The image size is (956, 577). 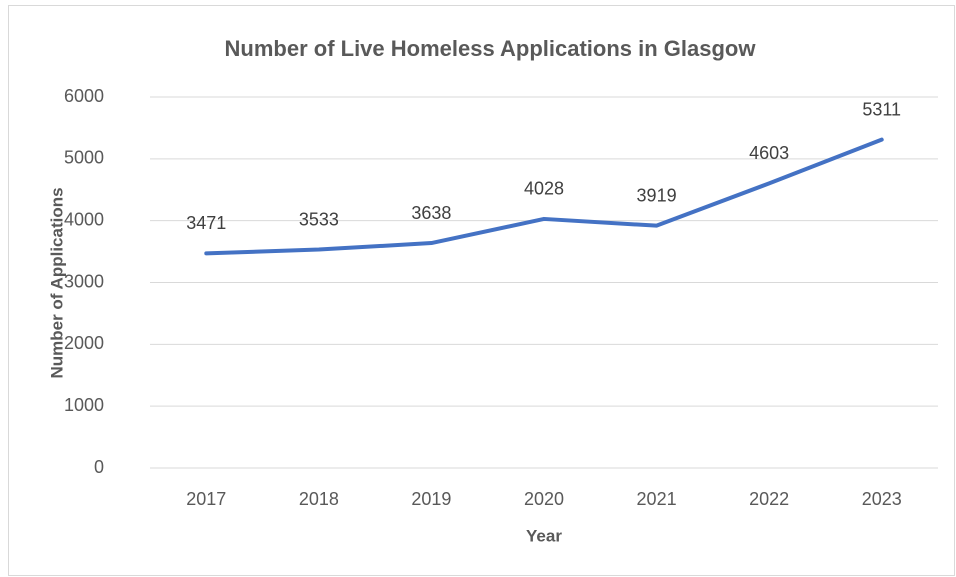 What do you see at coordinates (881, 109) in the screenshot?
I see `data-label: 5311` at bounding box center [881, 109].